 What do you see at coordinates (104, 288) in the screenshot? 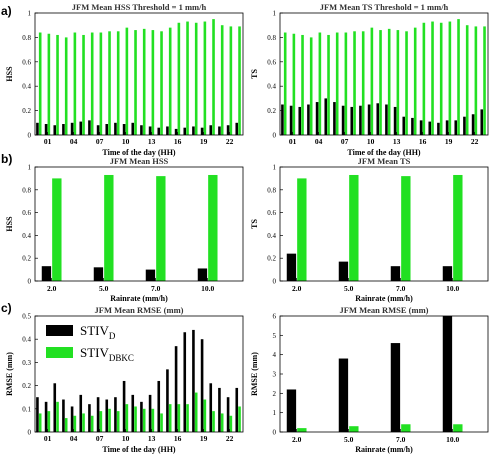
I see `x-tick-label: 5.0` at bounding box center [104, 288].